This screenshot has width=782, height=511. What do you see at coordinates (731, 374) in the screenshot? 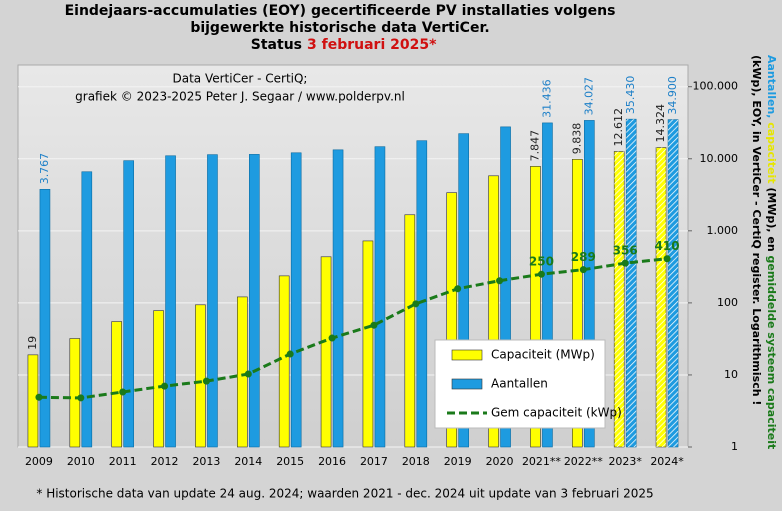
I see `y-tick-label: 10` at bounding box center [731, 374].